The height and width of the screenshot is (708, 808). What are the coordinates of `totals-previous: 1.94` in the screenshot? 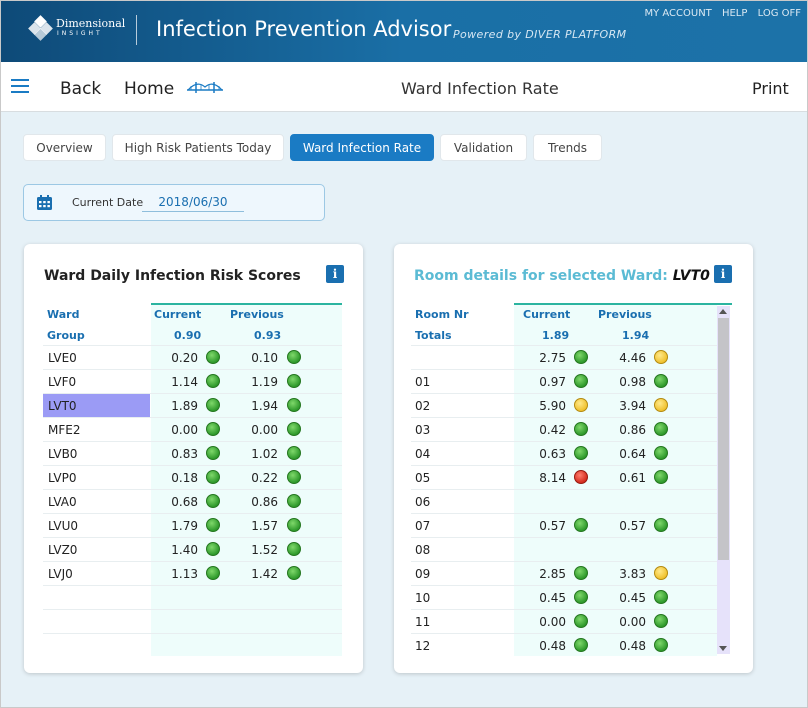 It's located at (636, 335).